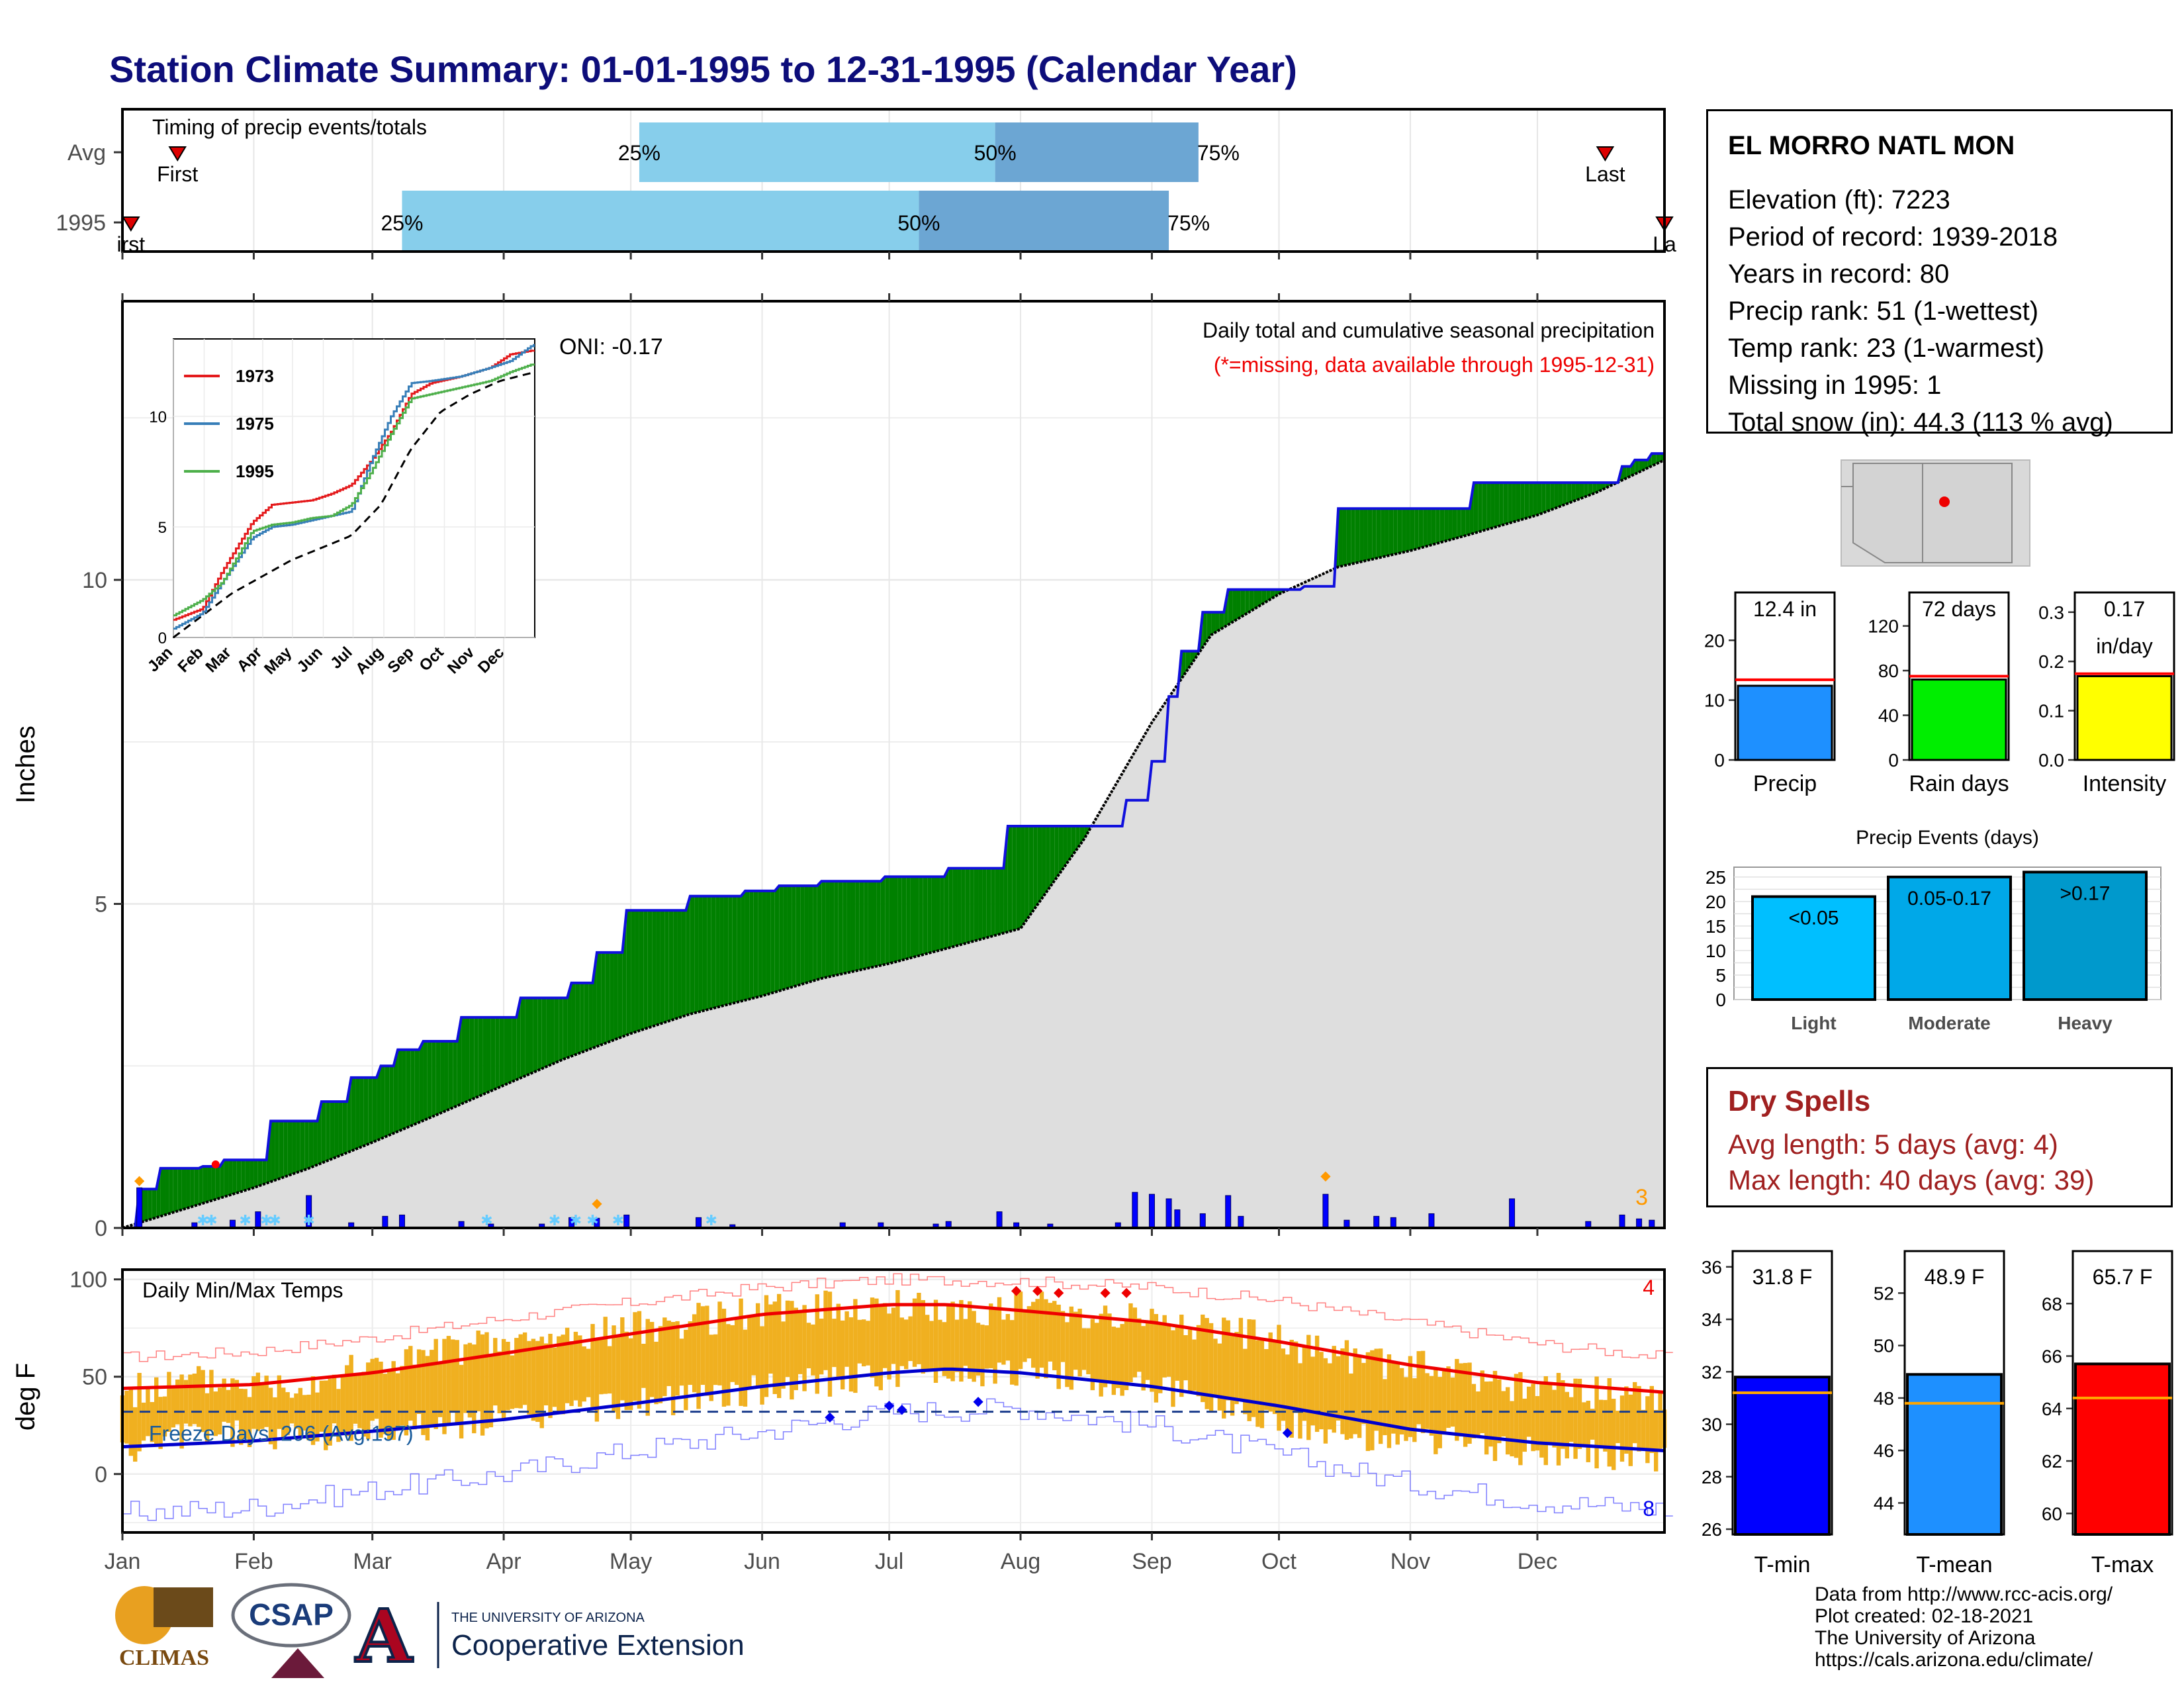 The height and width of the screenshot is (1688, 2184). Describe the element at coordinates (215, 1164) in the screenshot. I see `missing-day-marker` at that location.